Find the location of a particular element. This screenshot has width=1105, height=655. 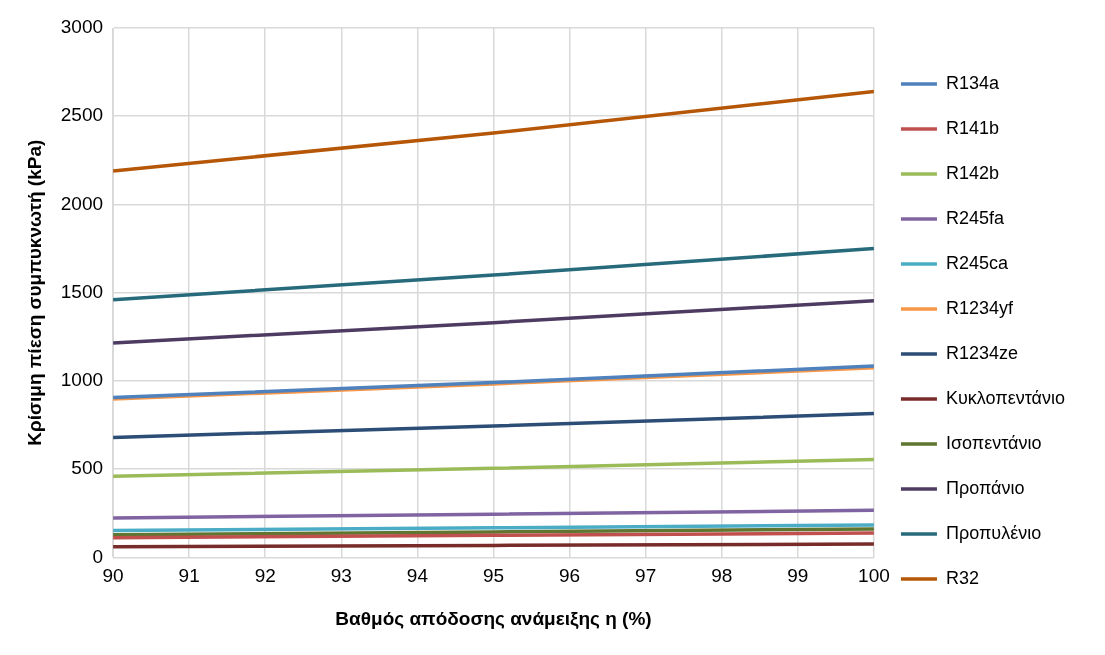

x-tick-label: 90 is located at coordinates (113, 576).